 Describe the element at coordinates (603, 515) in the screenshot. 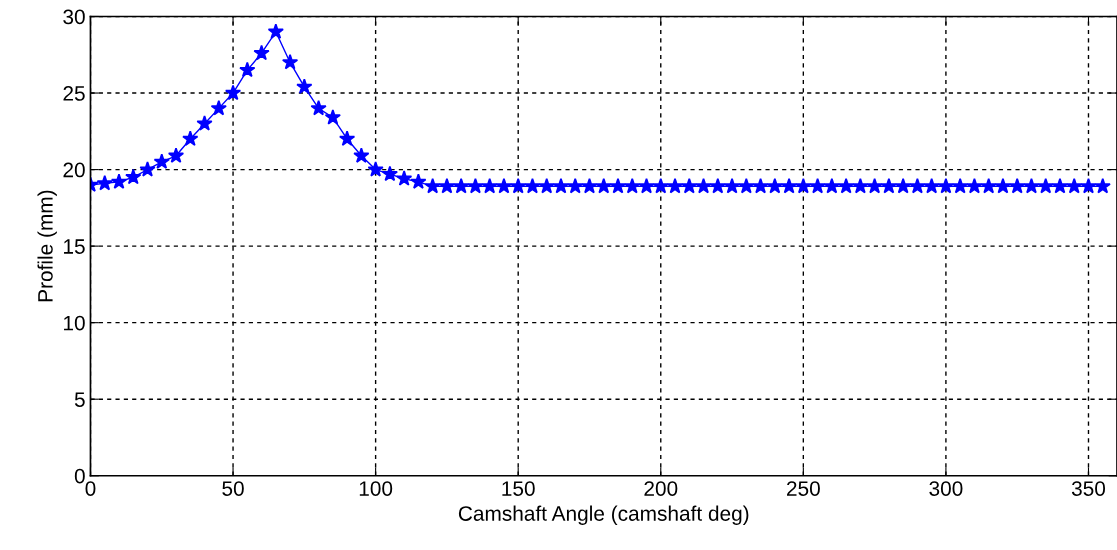

I see `x-axis-title: Camshaft Angle (camshaft deg)` at that location.